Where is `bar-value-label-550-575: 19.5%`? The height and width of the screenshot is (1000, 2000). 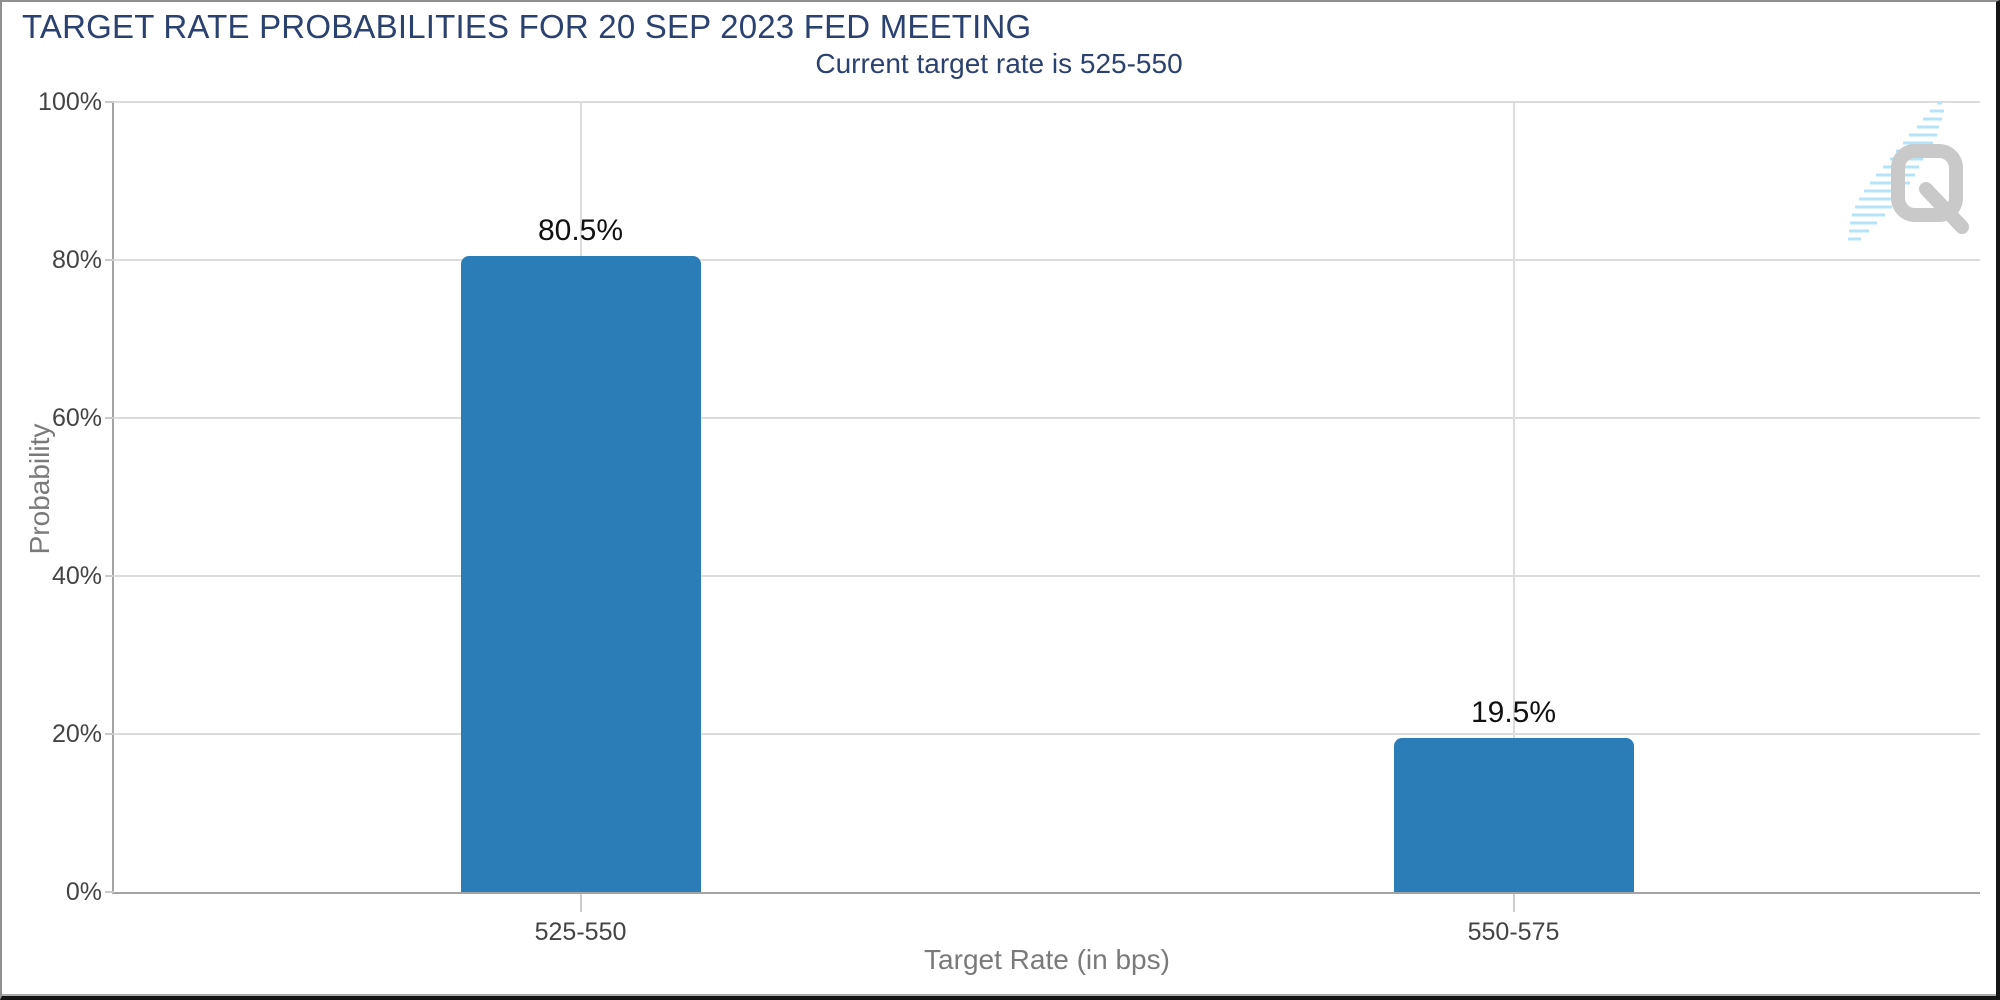
bar-value-label-550-575: 19.5% is located at coordinates (1513, 712).